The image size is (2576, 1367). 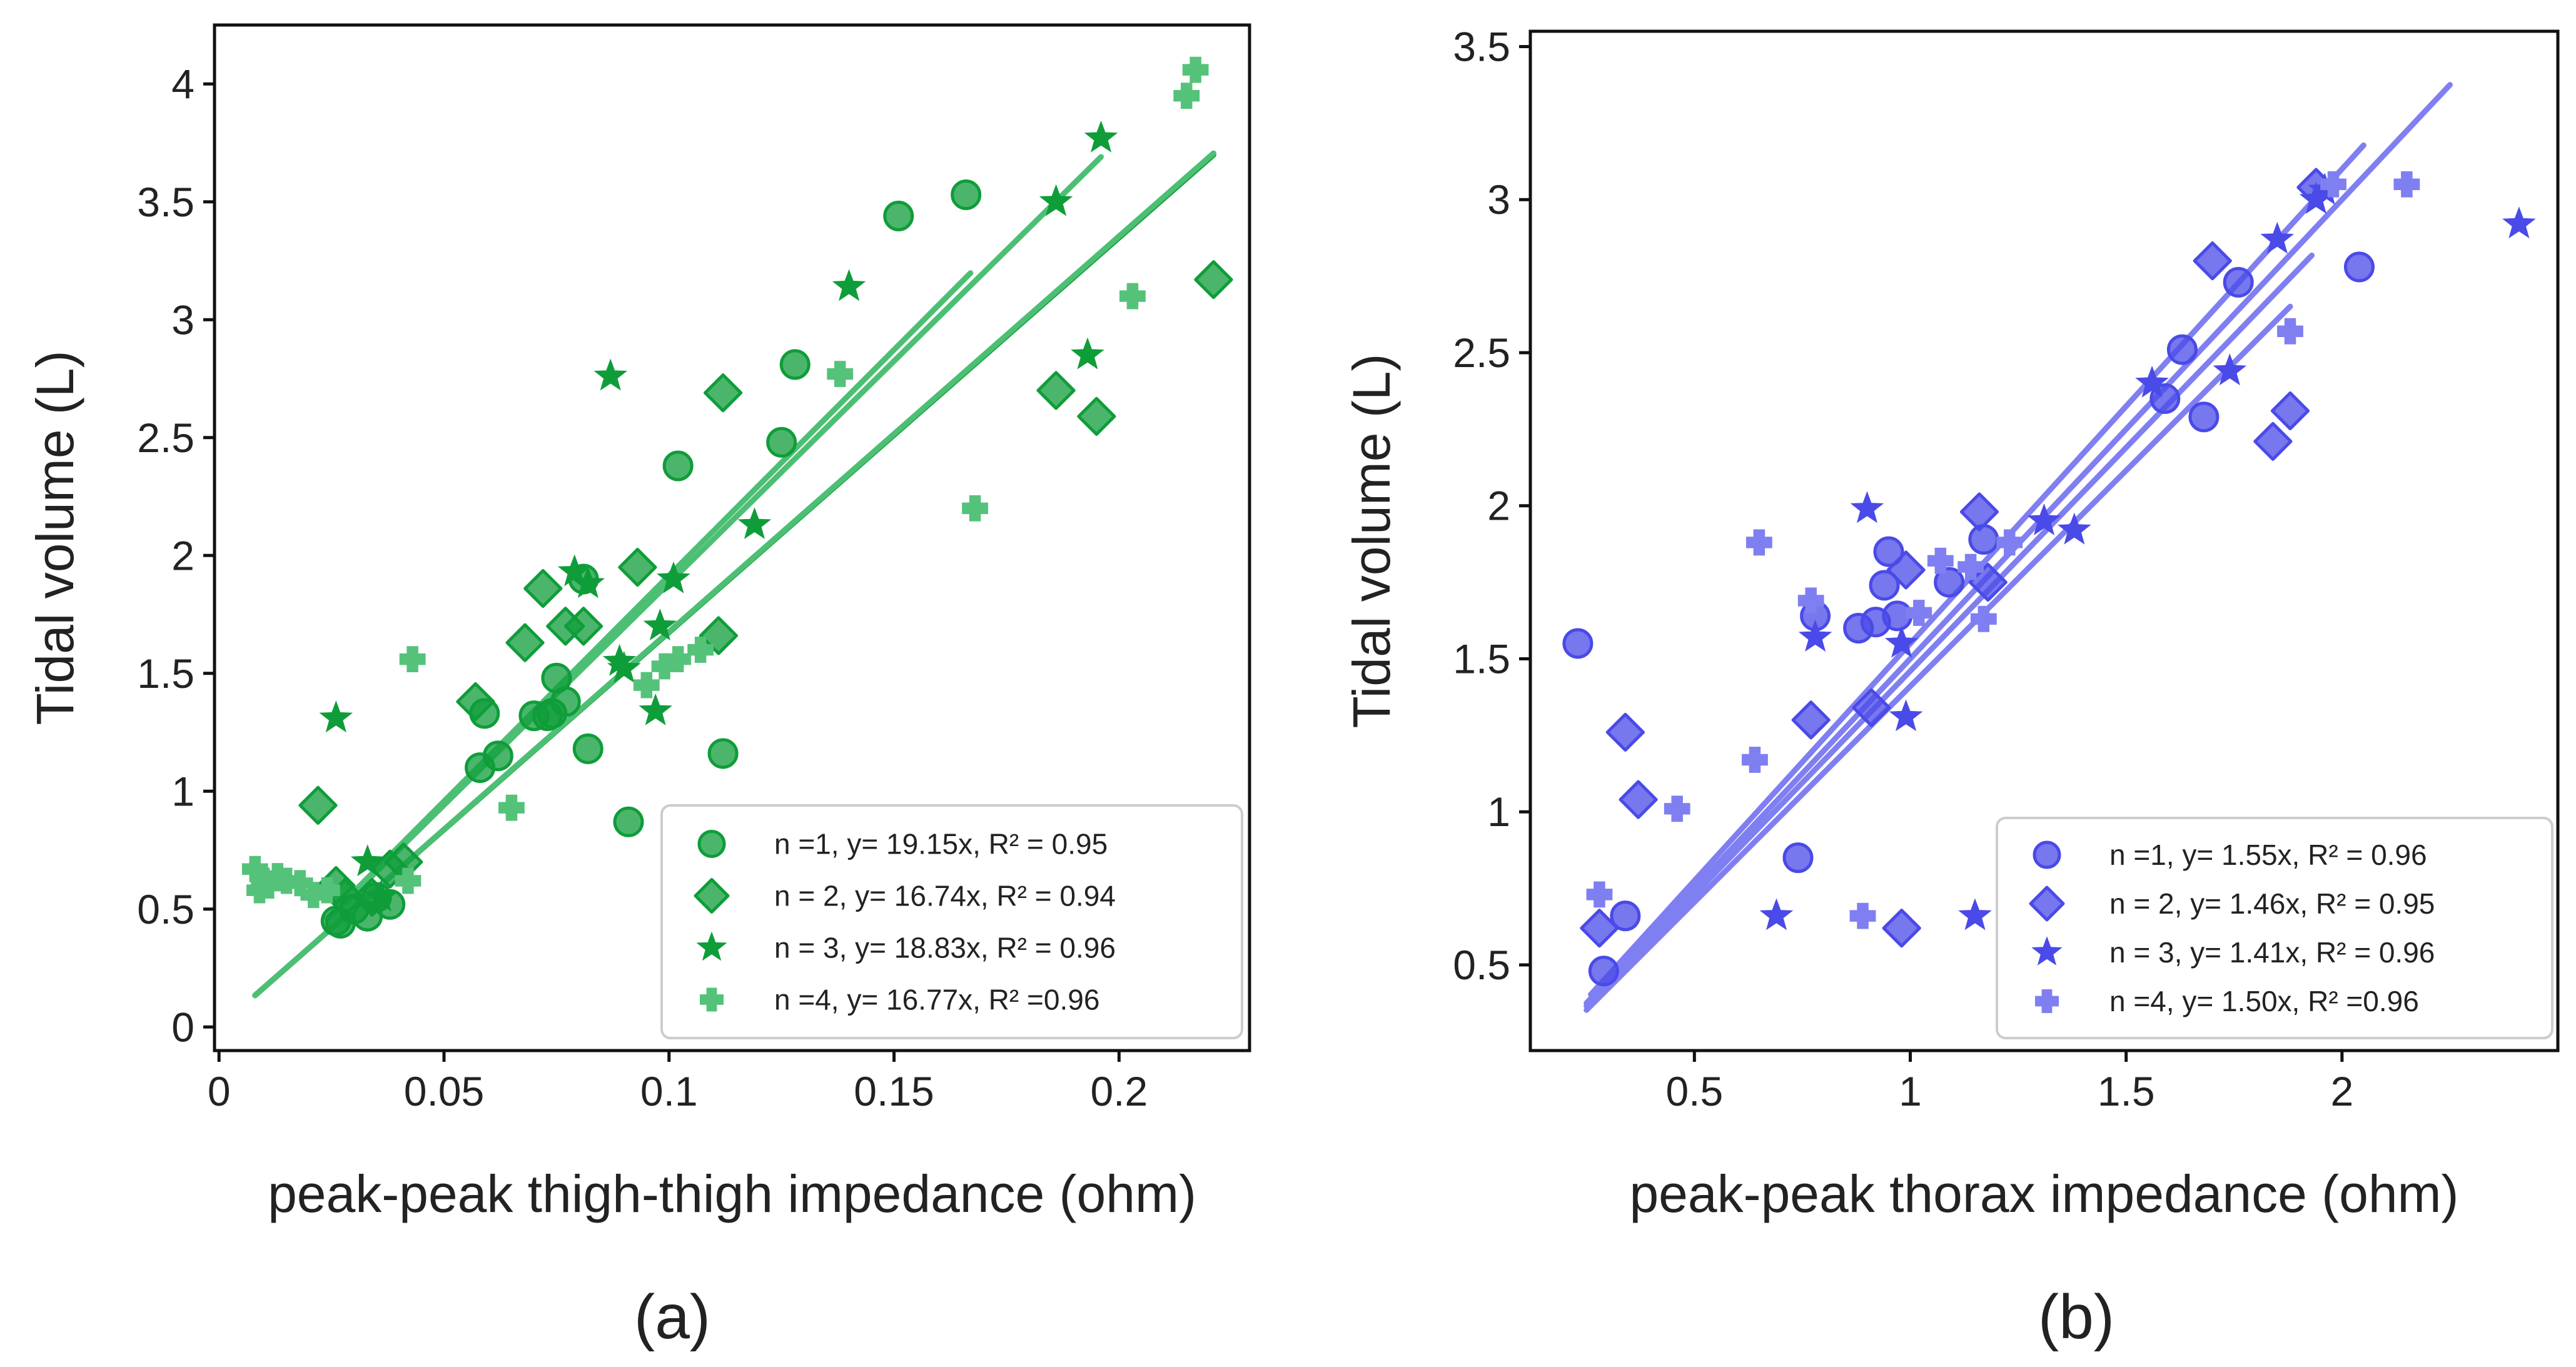 What do you see at coordinates (1499, 506) in the screenshot?
I see `y-tick-label: 2` at bounding box center [1499, 506].